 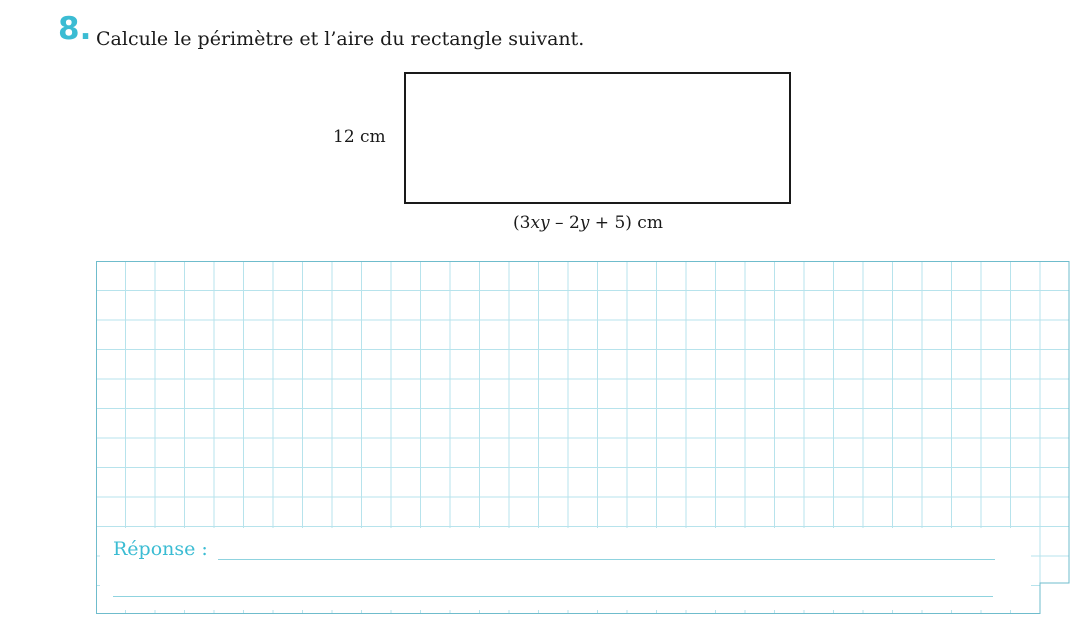 I want to click on width-label-part: (3, so click(x=522, y=223).